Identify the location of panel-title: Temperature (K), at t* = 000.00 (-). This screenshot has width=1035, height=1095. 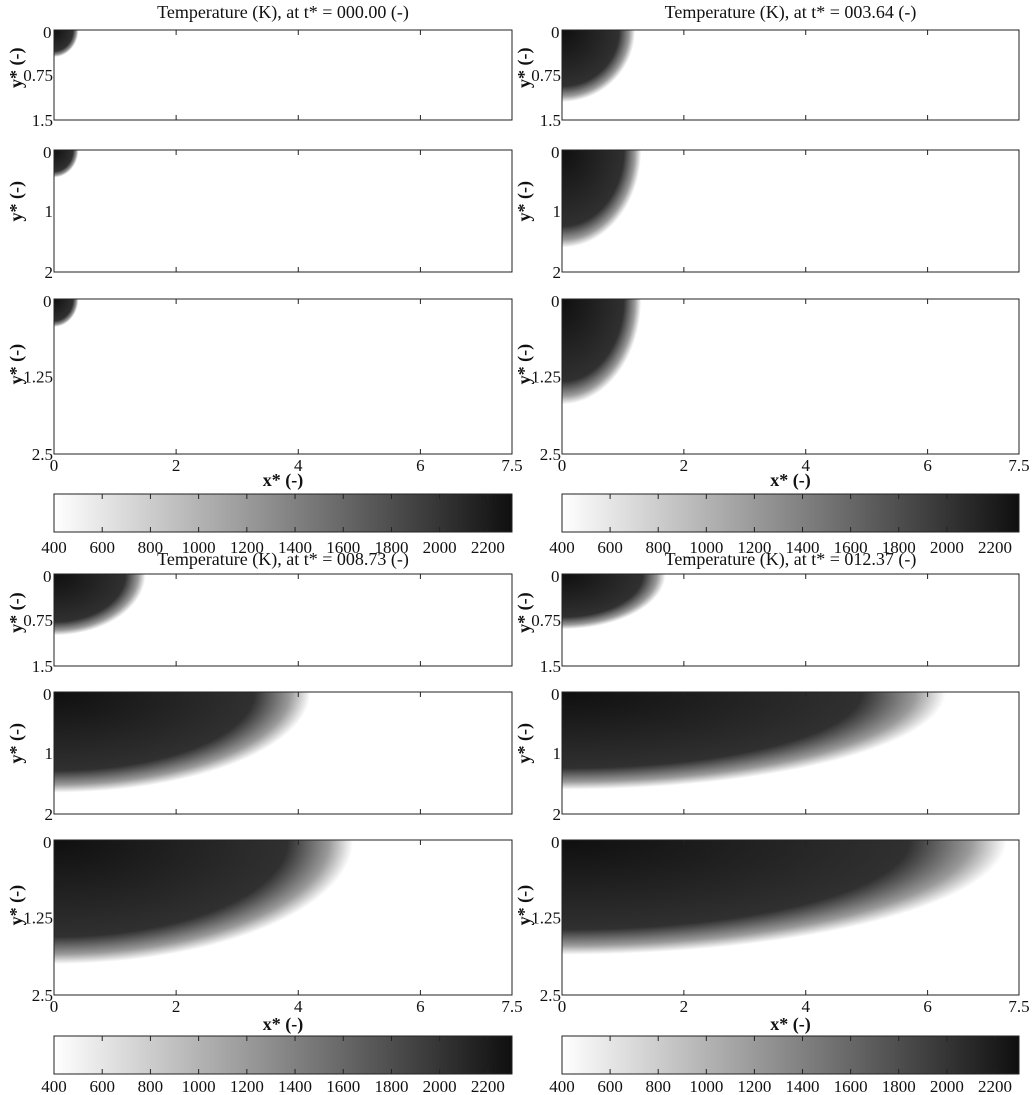
(283, 12).